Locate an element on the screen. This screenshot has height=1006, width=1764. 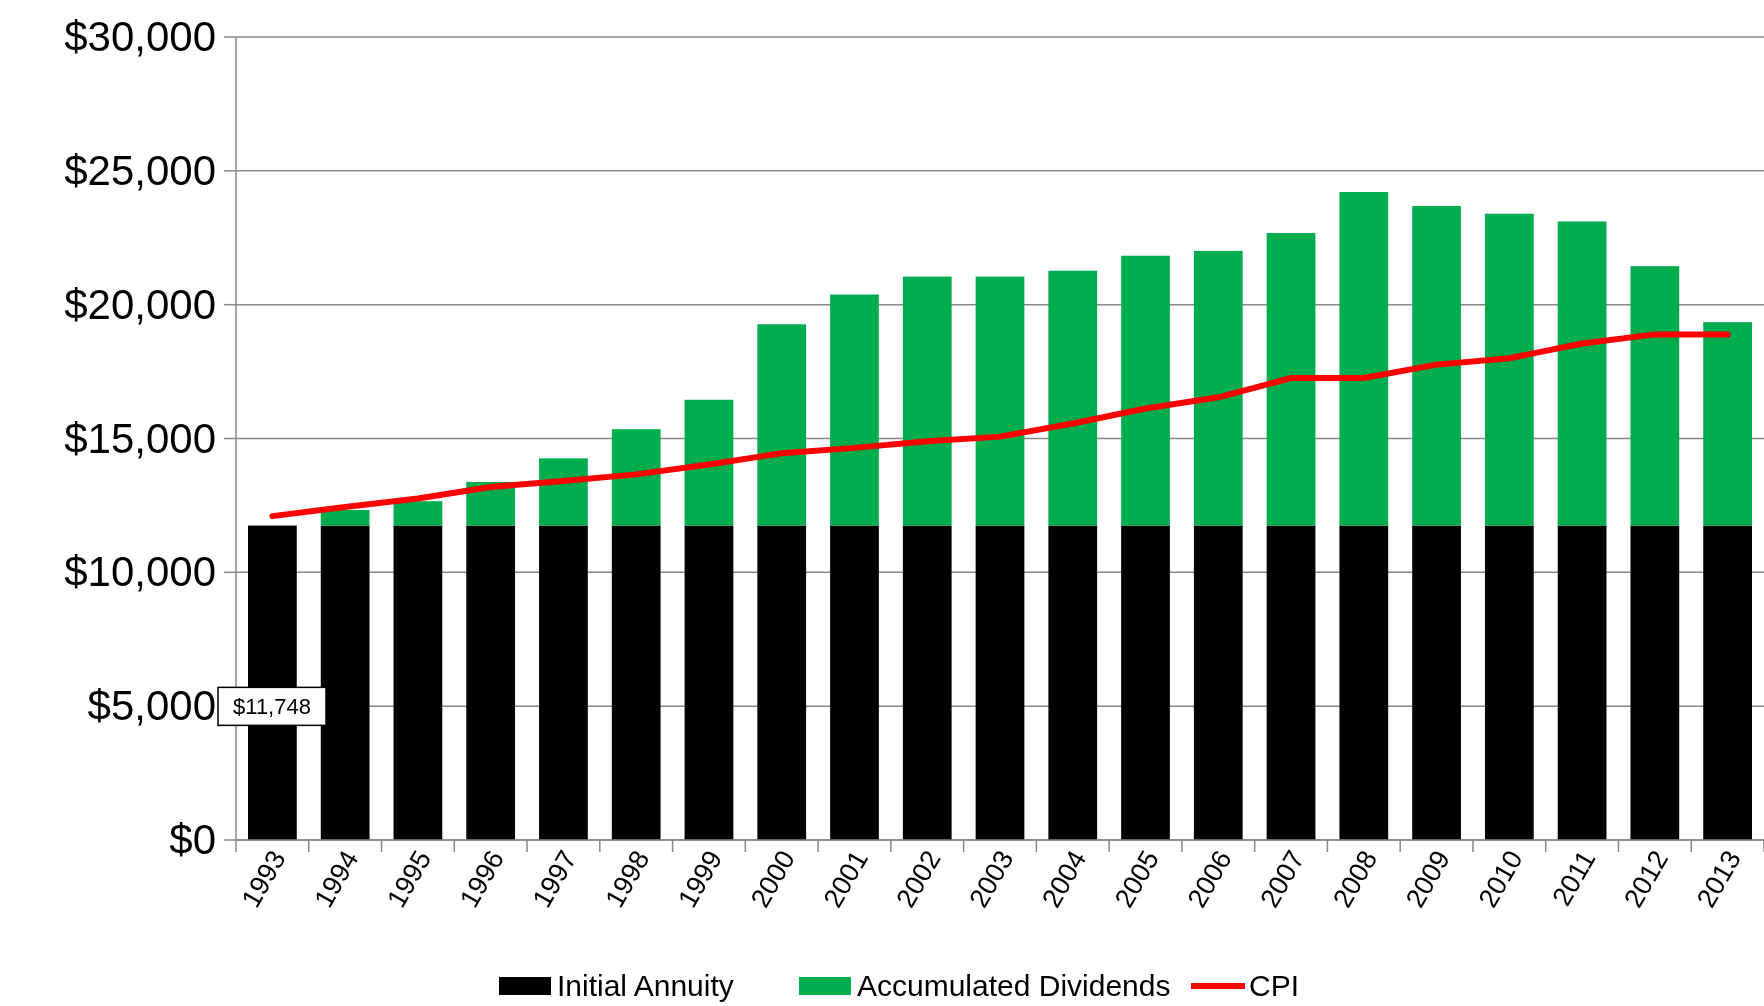
data-label: $11,748 is located at coordinates (272, 707).